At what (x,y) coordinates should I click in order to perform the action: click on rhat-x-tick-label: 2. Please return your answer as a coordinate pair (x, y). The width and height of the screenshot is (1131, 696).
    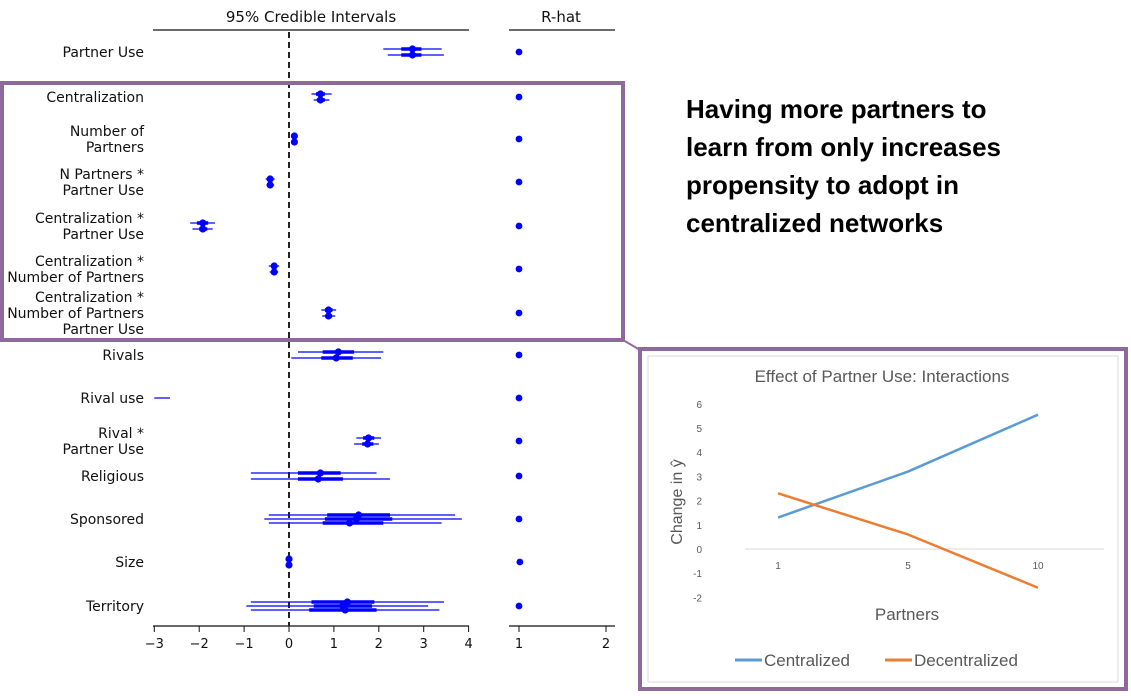
    Looking at the image, I should click on (606, 644).